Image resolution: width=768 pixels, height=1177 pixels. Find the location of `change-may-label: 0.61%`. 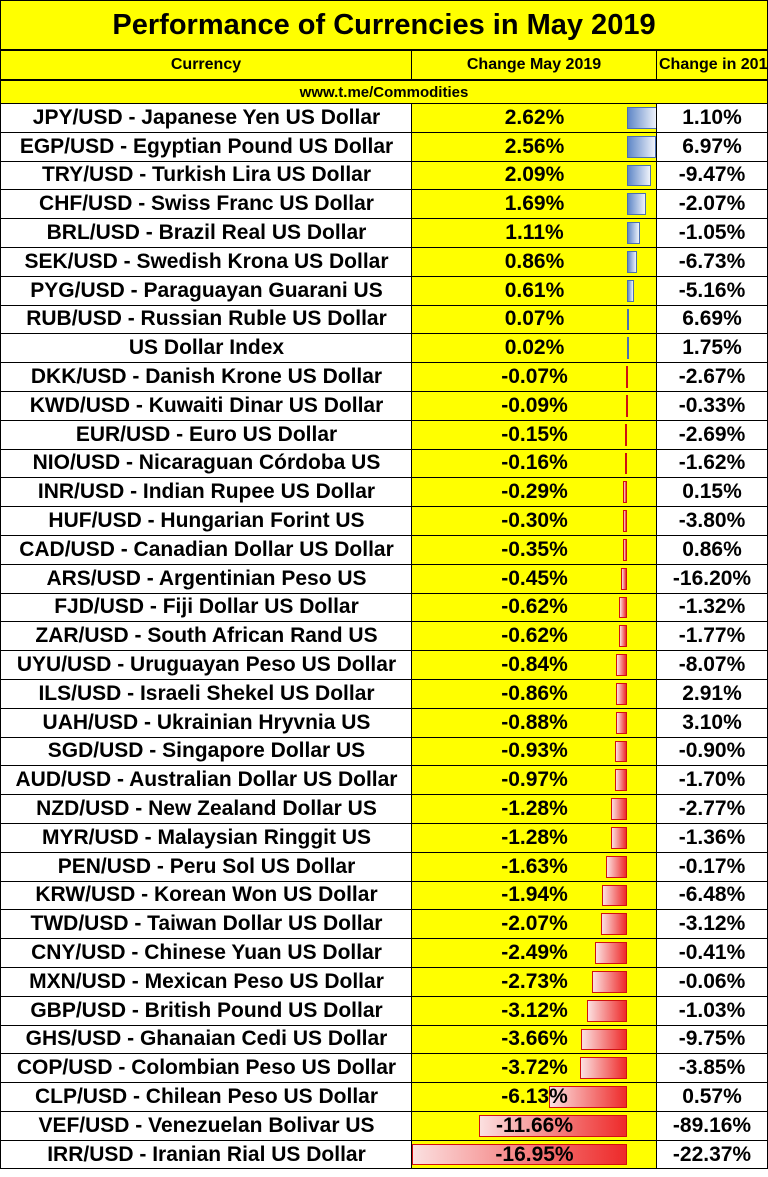

change-may-label: 0.61% is located at coordinates (534, 290).